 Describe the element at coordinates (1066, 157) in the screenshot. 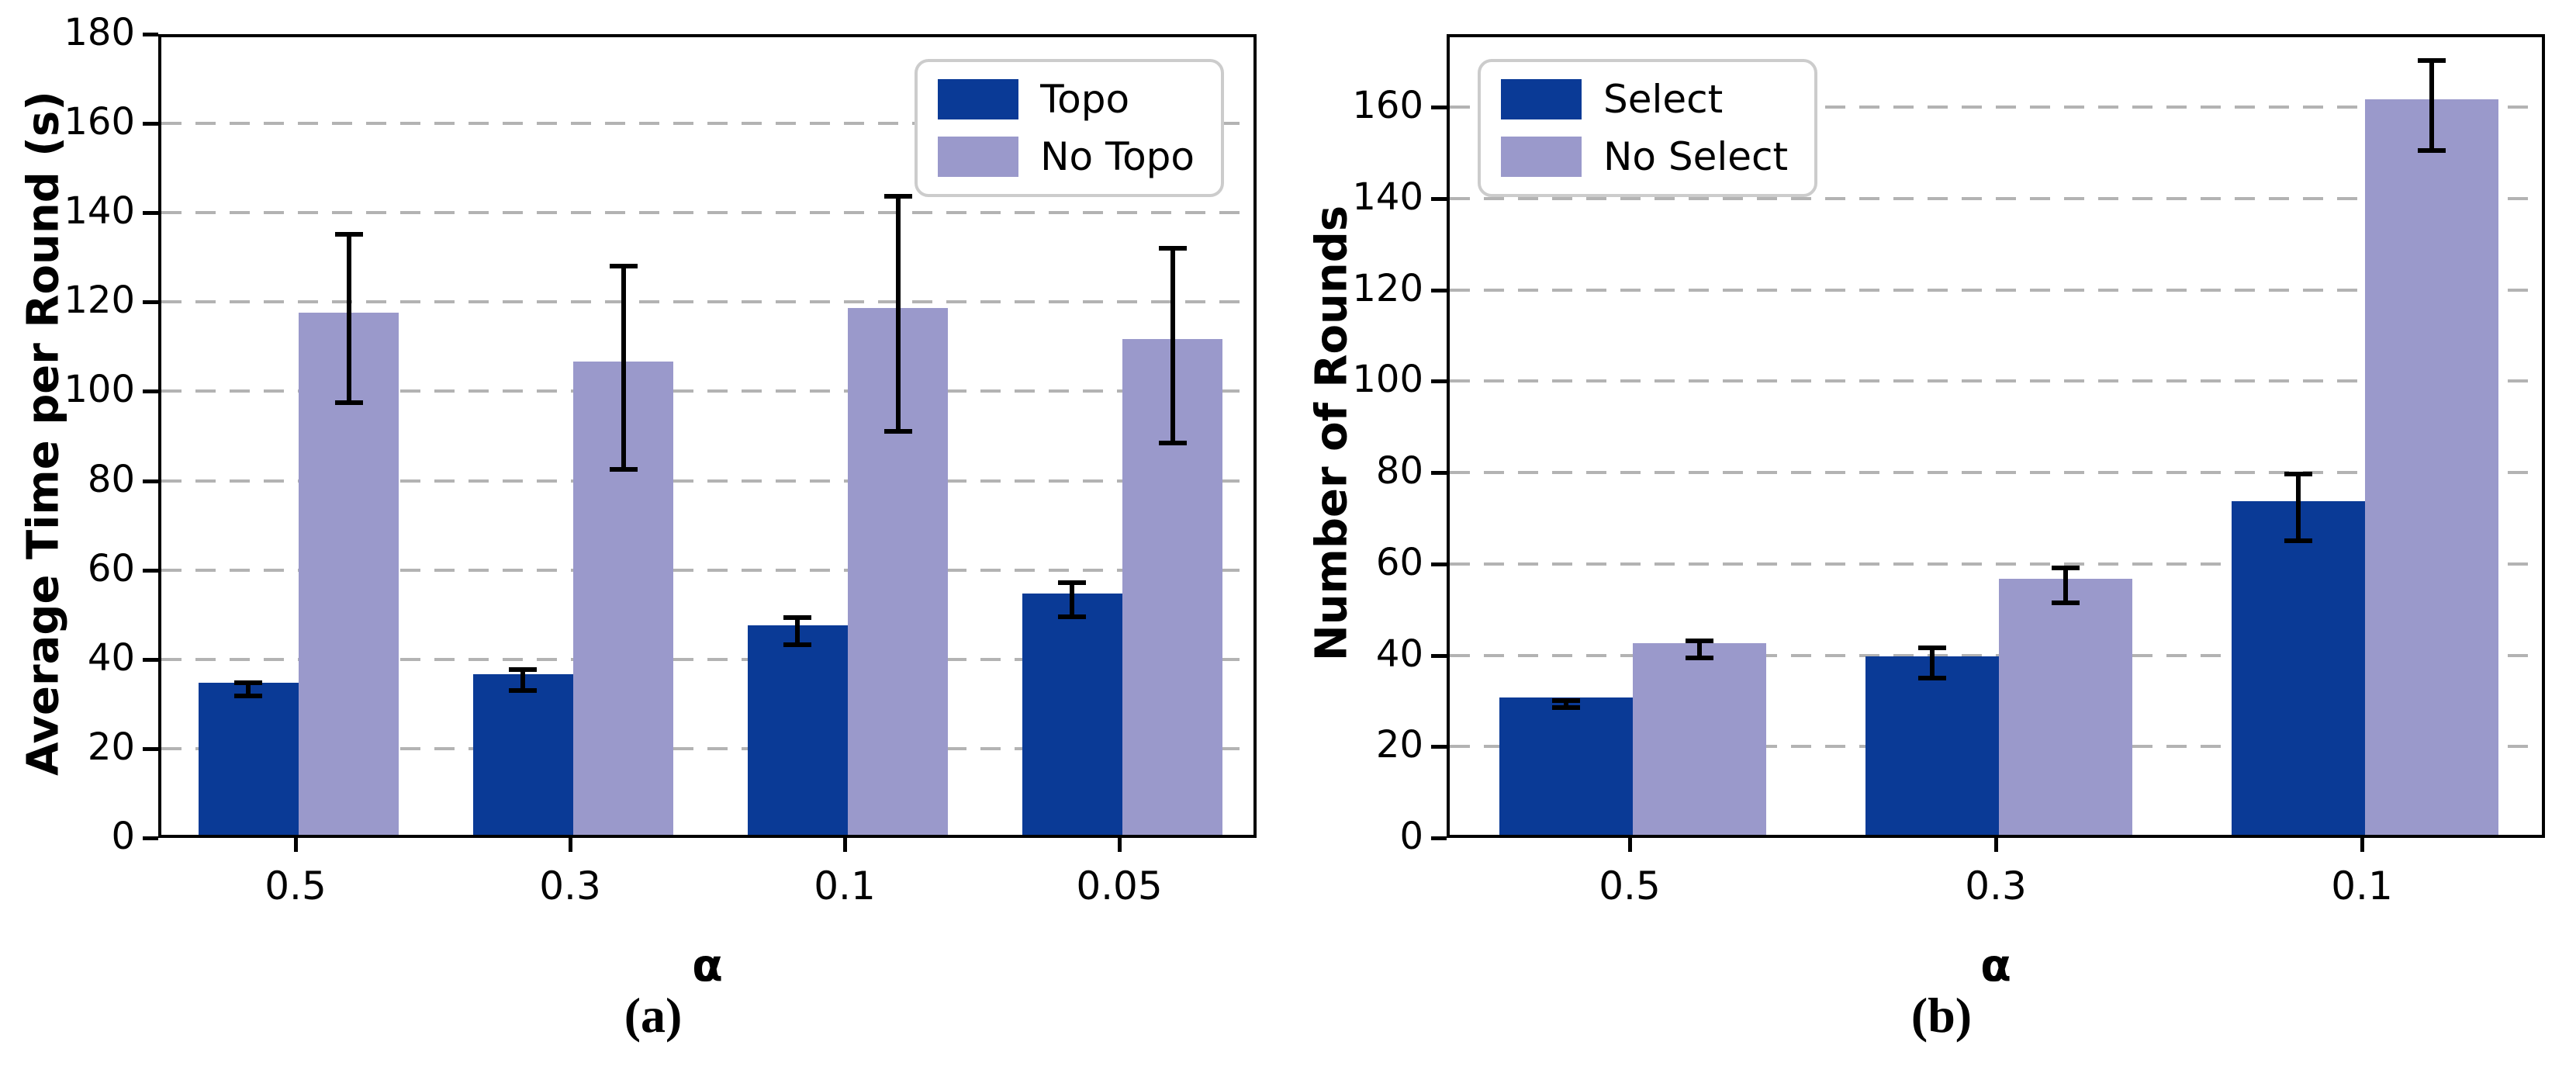

I see `legend-item: No Topo` at that location.